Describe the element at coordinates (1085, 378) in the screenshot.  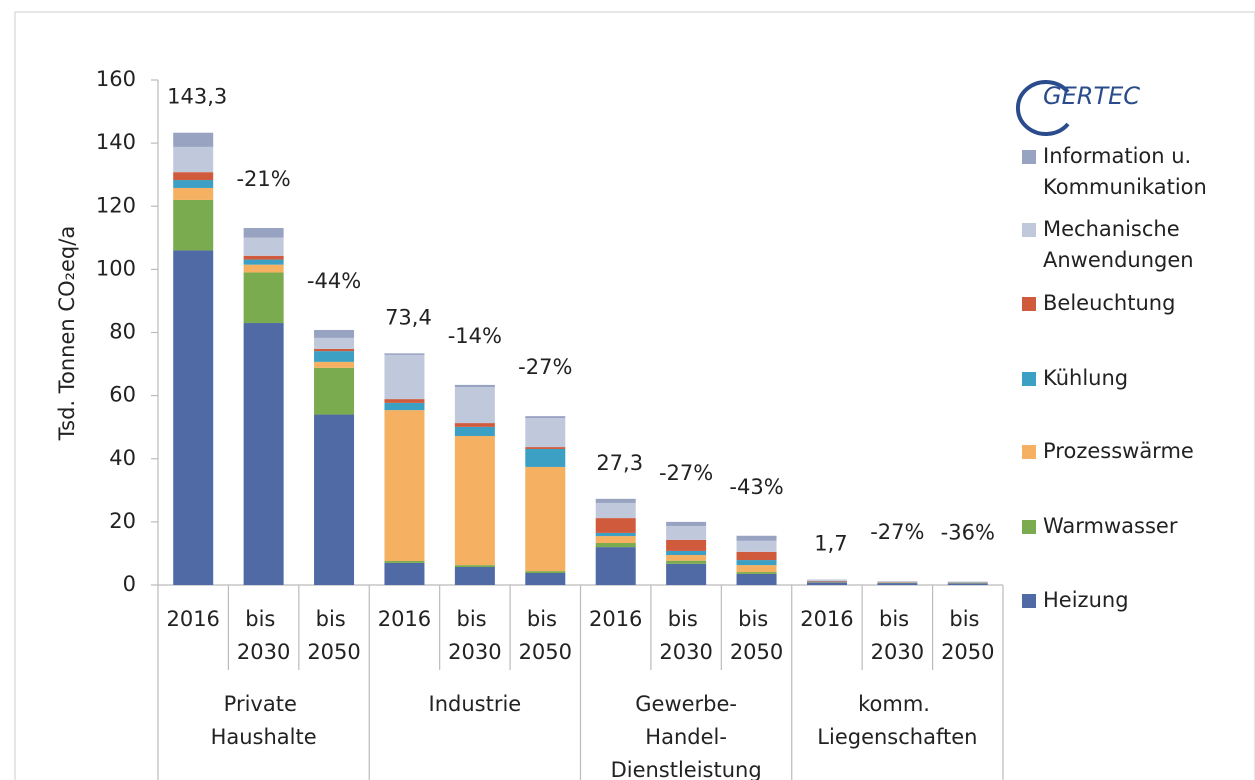
I see `legend-label: Kühlung` at that location.